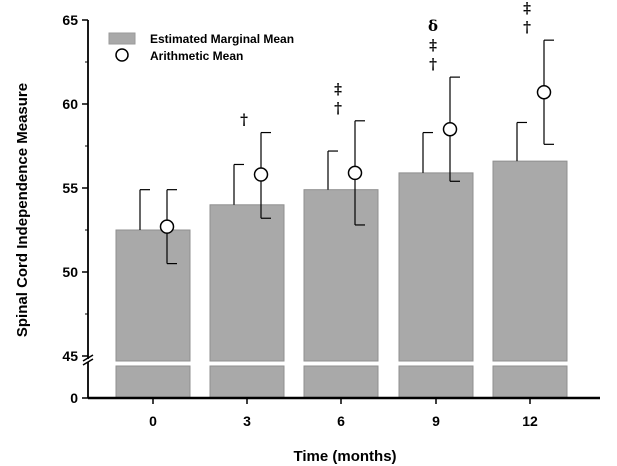 The height and width of the screenshot is (466, 617). I want to click on x-tick-label: 6, so click(341, 421).